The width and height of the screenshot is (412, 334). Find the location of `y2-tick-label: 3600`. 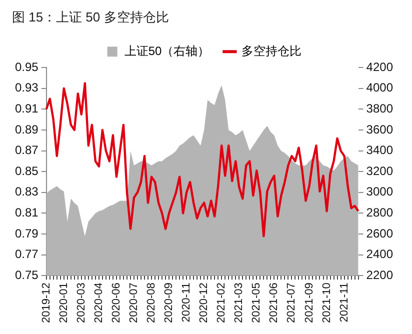

y2-tick-label: 3600 is located at coordinates (380, 129).